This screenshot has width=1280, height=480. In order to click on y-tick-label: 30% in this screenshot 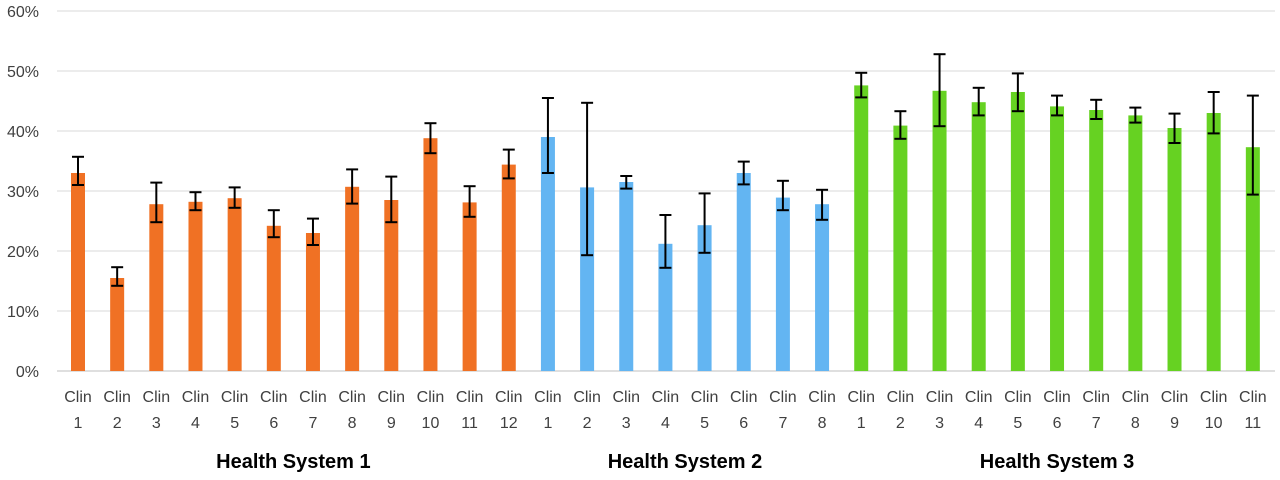, I will do `click(23, 192)`.